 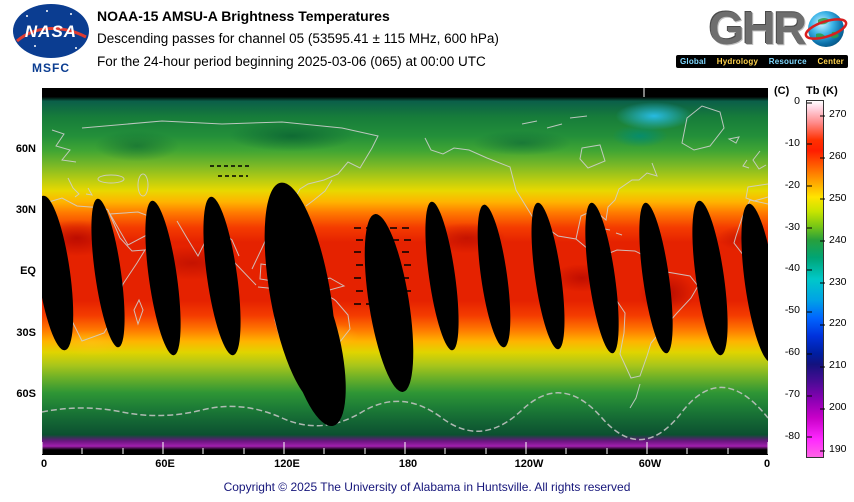 What do you see at coordinates (51, 68) in the screenshot?
I see `msfc-label: MSFC` at bounding box center [51, 68].